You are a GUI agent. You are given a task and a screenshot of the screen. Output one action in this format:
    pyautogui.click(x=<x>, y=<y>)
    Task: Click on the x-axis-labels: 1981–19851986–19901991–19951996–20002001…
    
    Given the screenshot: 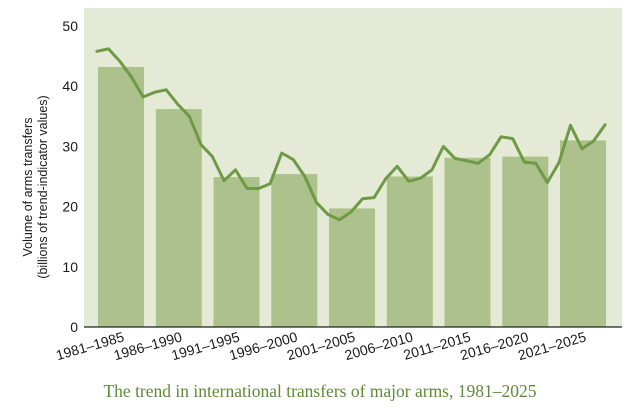 What is the action you would take?
    pyautogui.click(x=321, y=345)
    